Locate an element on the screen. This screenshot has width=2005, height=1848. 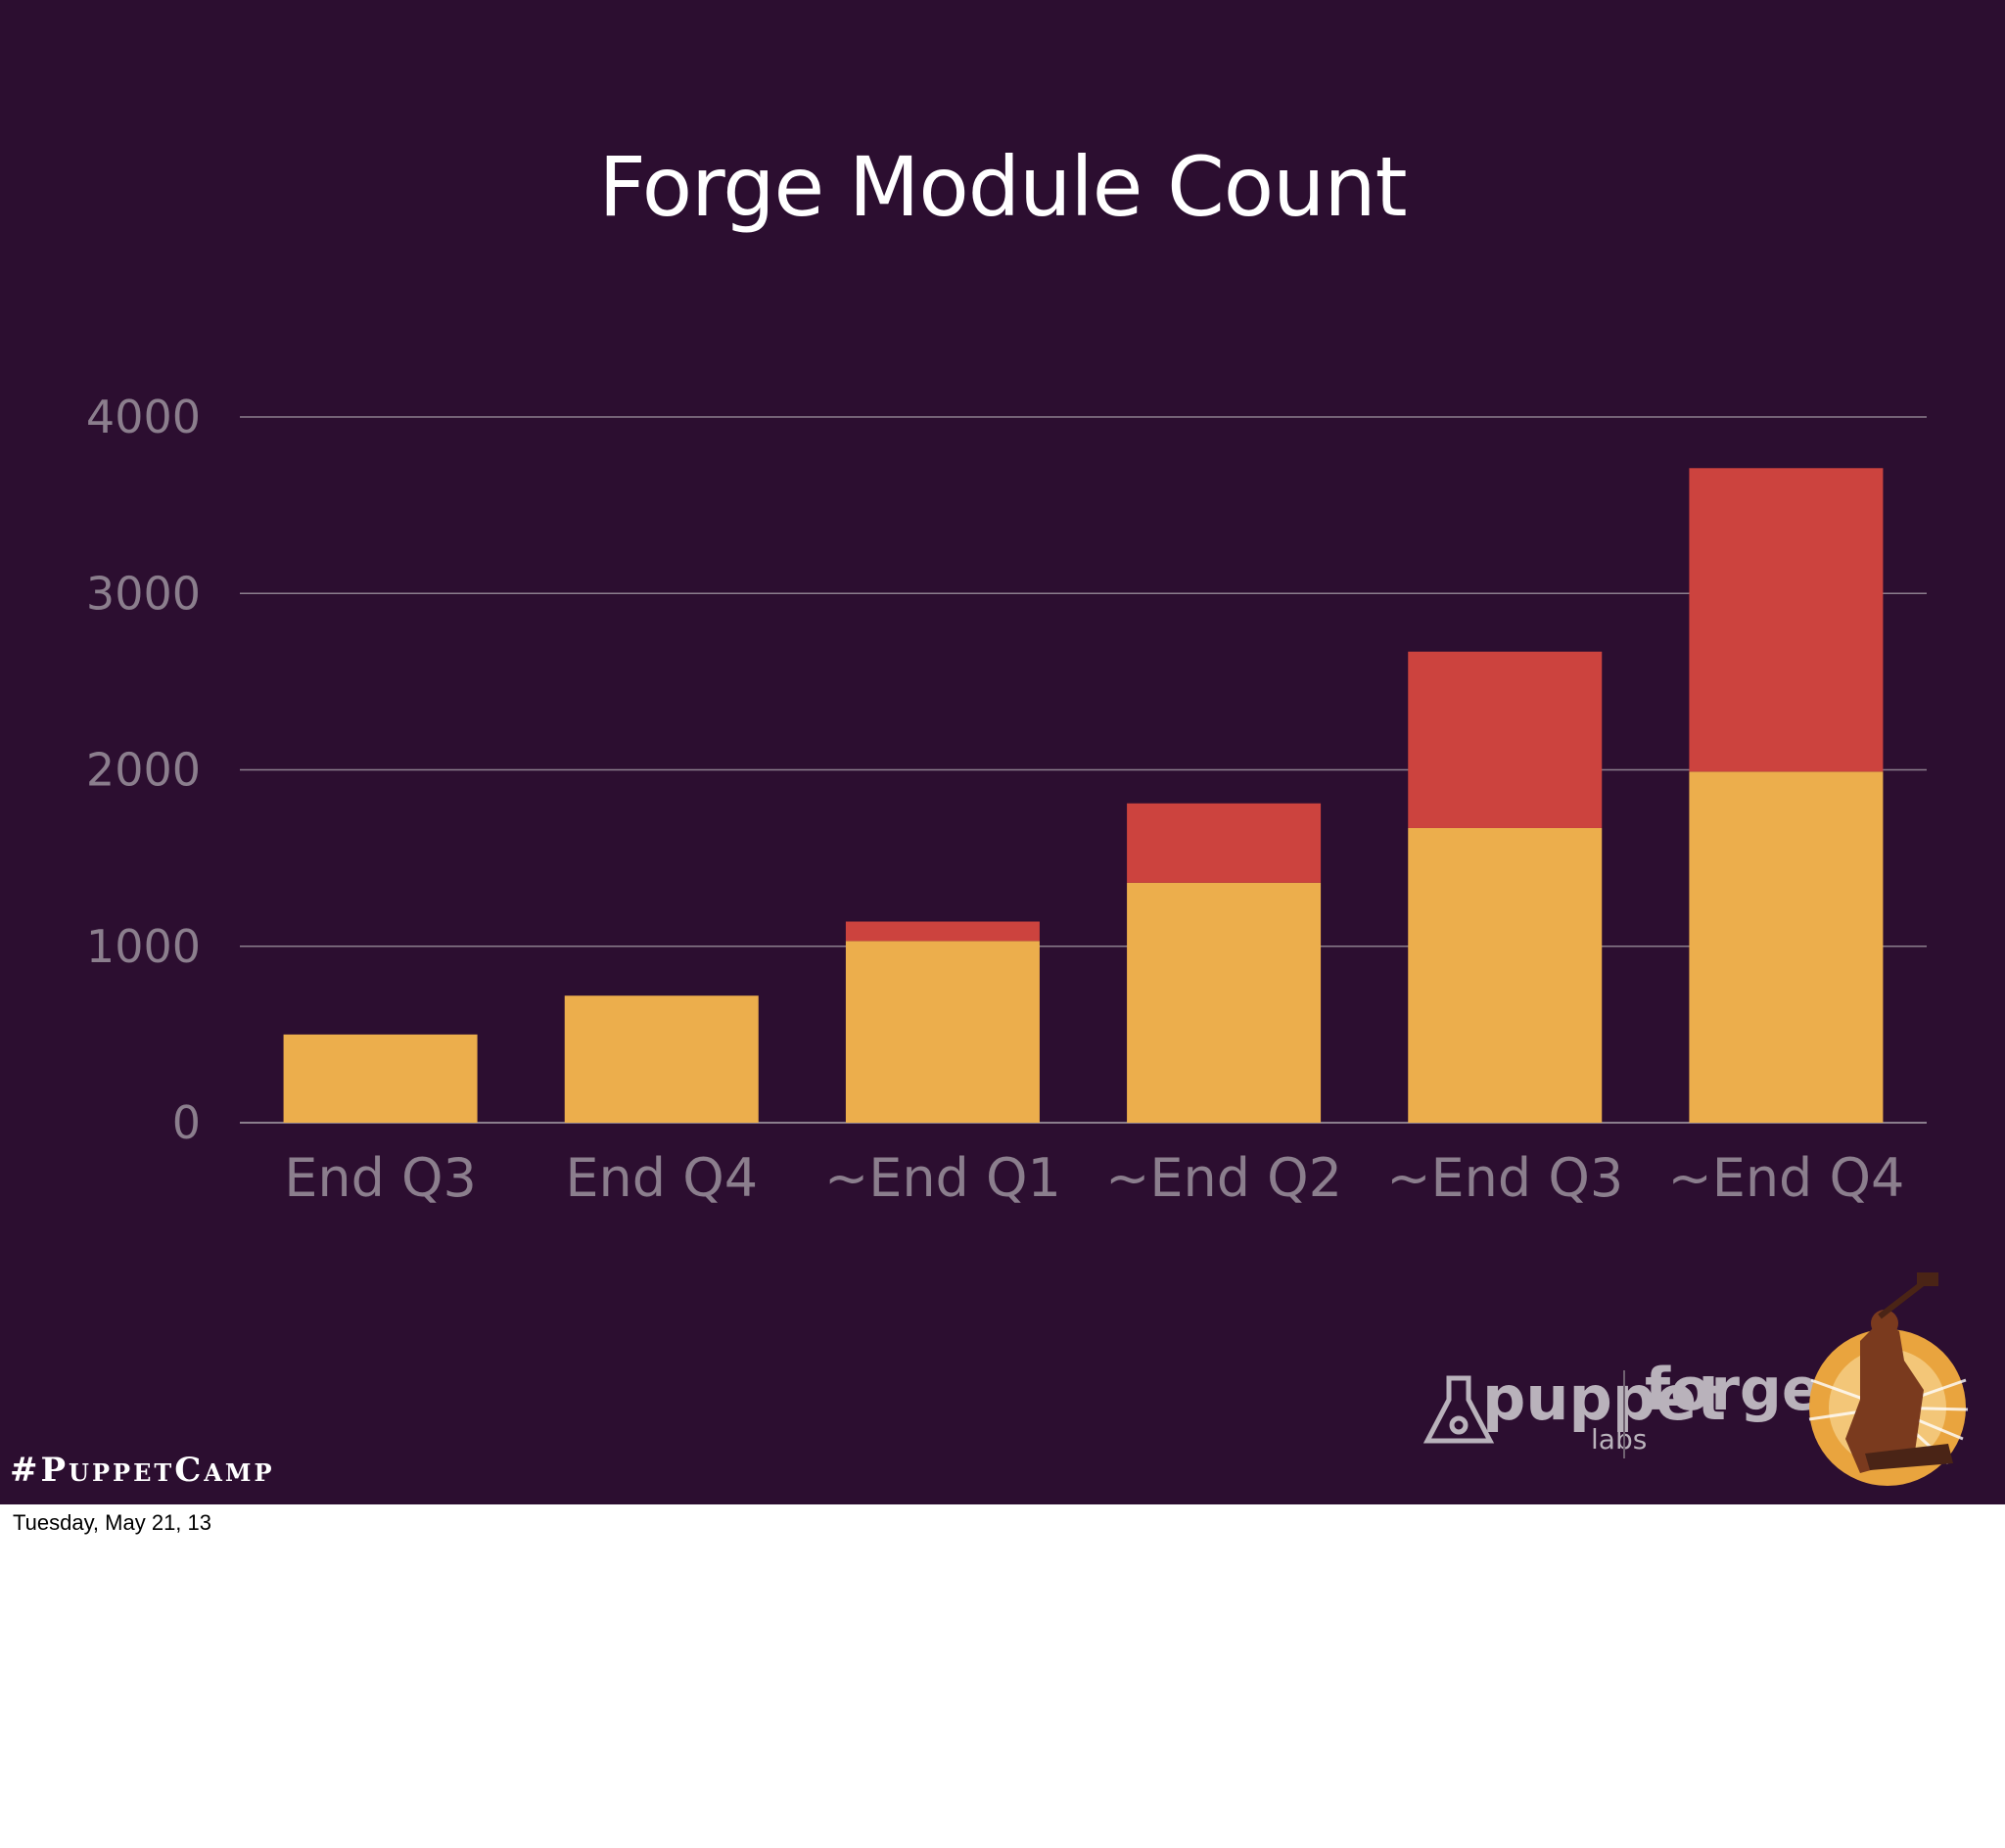
logo-brand-text: puppet is located at coordinates (1604, 1398).